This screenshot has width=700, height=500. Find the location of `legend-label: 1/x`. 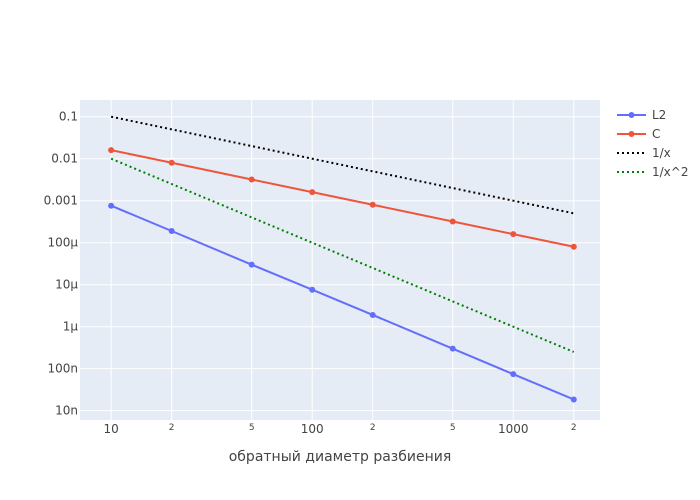

legend-label: 1/x is located at coordinates (661, 153).